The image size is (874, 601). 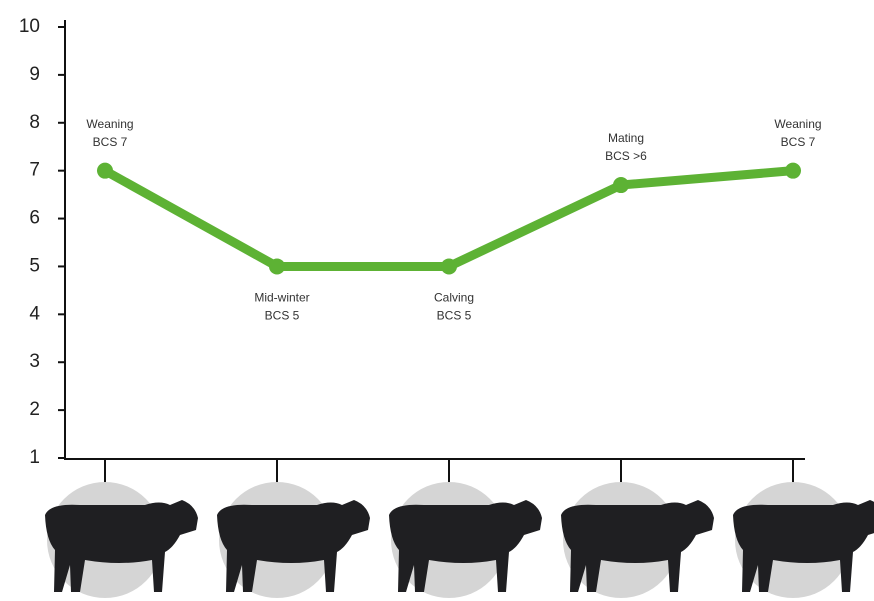 I want to click on point-annotation: Mating, so click(x=626, y=138).